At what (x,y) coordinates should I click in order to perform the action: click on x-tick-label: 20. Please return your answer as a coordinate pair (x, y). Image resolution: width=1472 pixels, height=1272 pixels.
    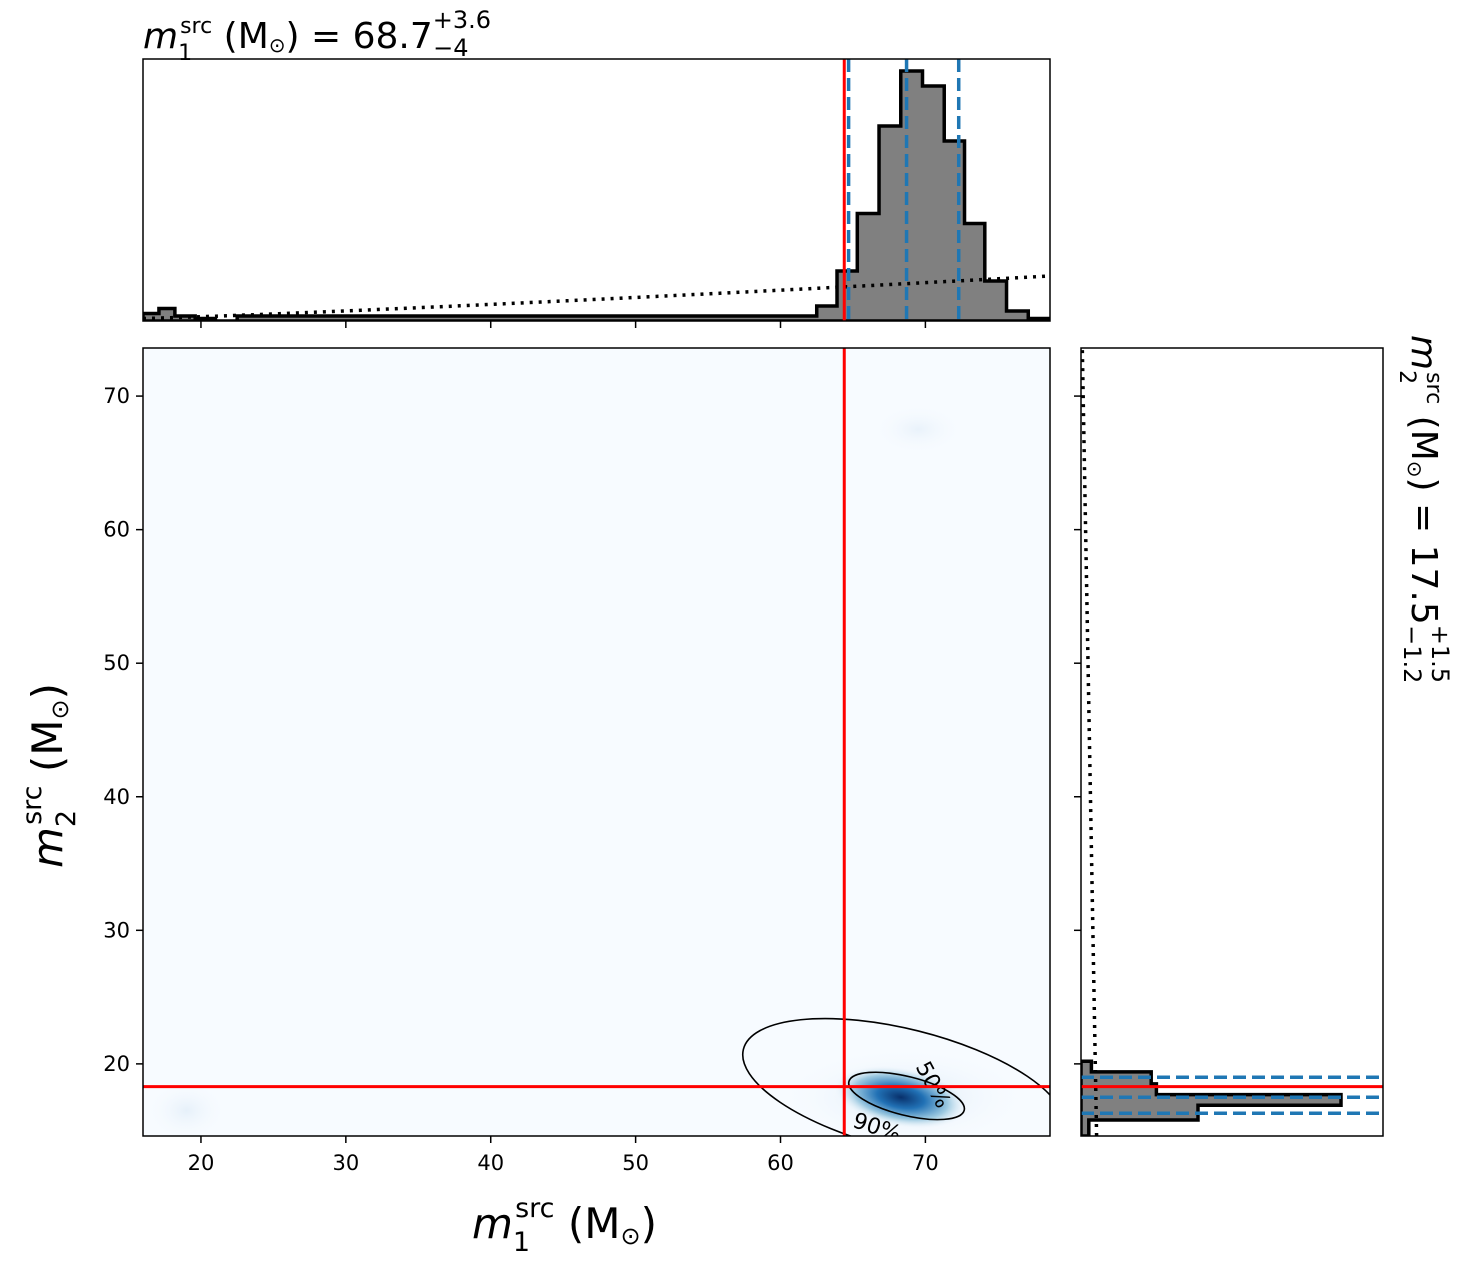
    Looking at the image, I should click on (201, 1163).